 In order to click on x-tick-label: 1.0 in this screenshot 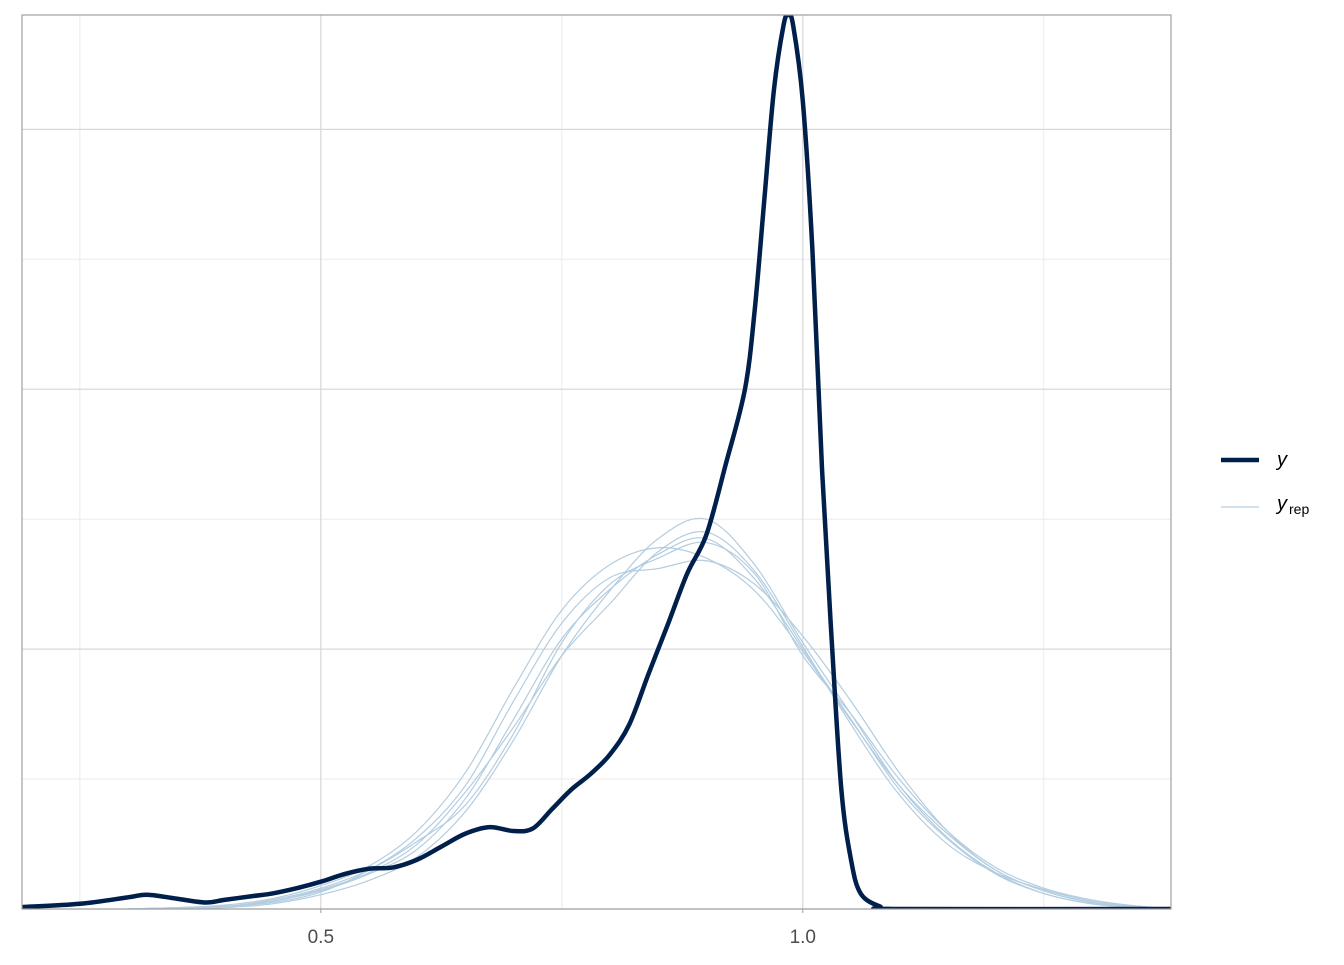, I will do `click(803, 937)`.